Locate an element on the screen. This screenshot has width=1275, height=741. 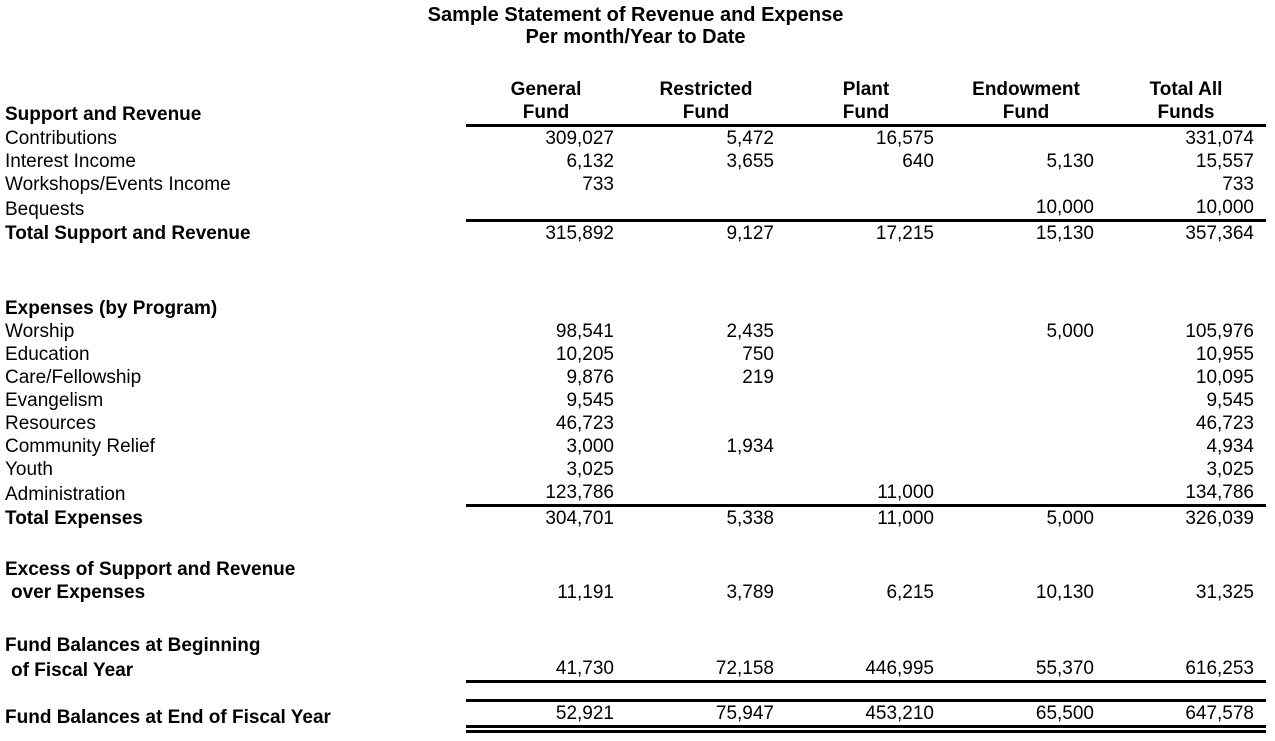
cell-value: 98,541 is located at coordinates (584, 331).